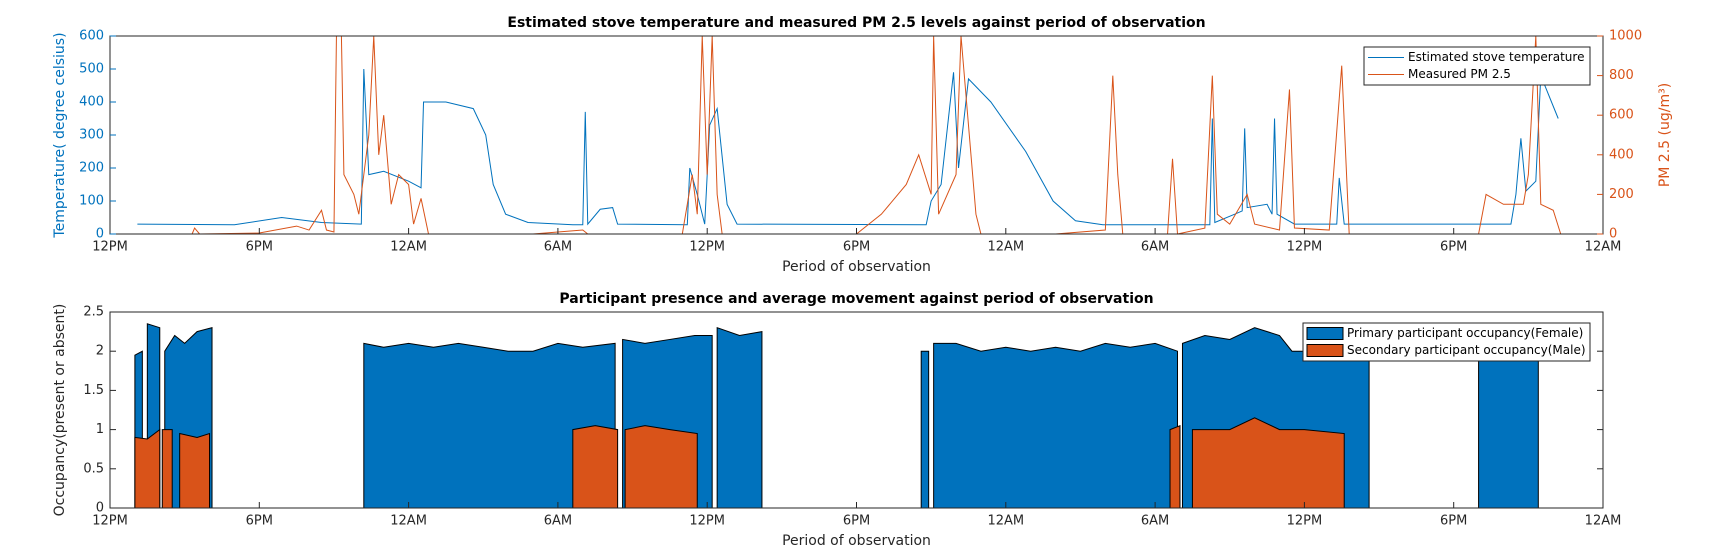 Image resolution: width=1719 pixels, height=558 pixels. I want to click on y-axis-label: Occupancy(present or absent), so click(60, 410).